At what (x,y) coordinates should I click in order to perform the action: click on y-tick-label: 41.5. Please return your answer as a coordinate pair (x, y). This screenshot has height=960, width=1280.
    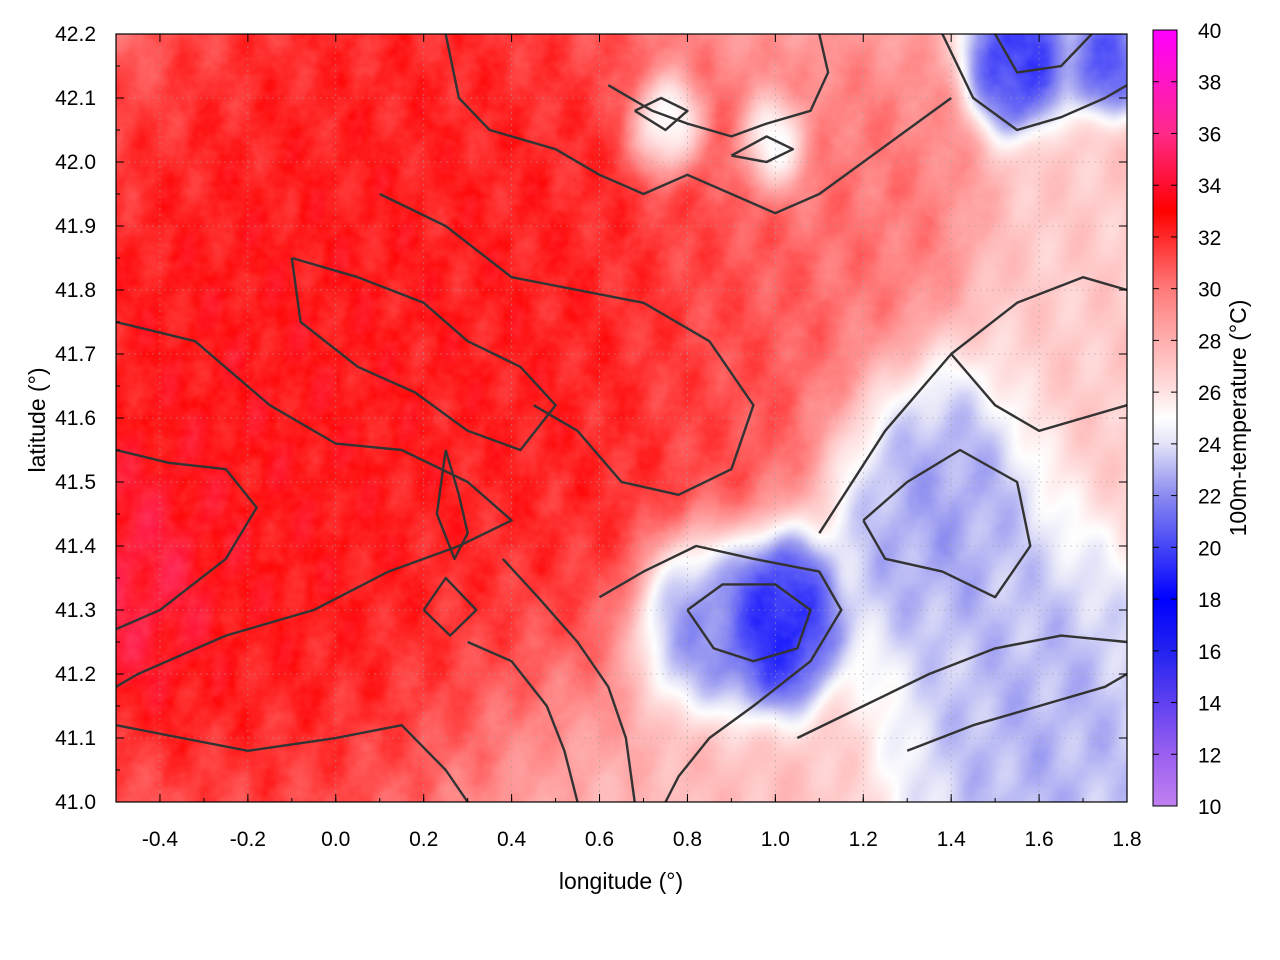
    Looking at the image, I should click on (75, 482).